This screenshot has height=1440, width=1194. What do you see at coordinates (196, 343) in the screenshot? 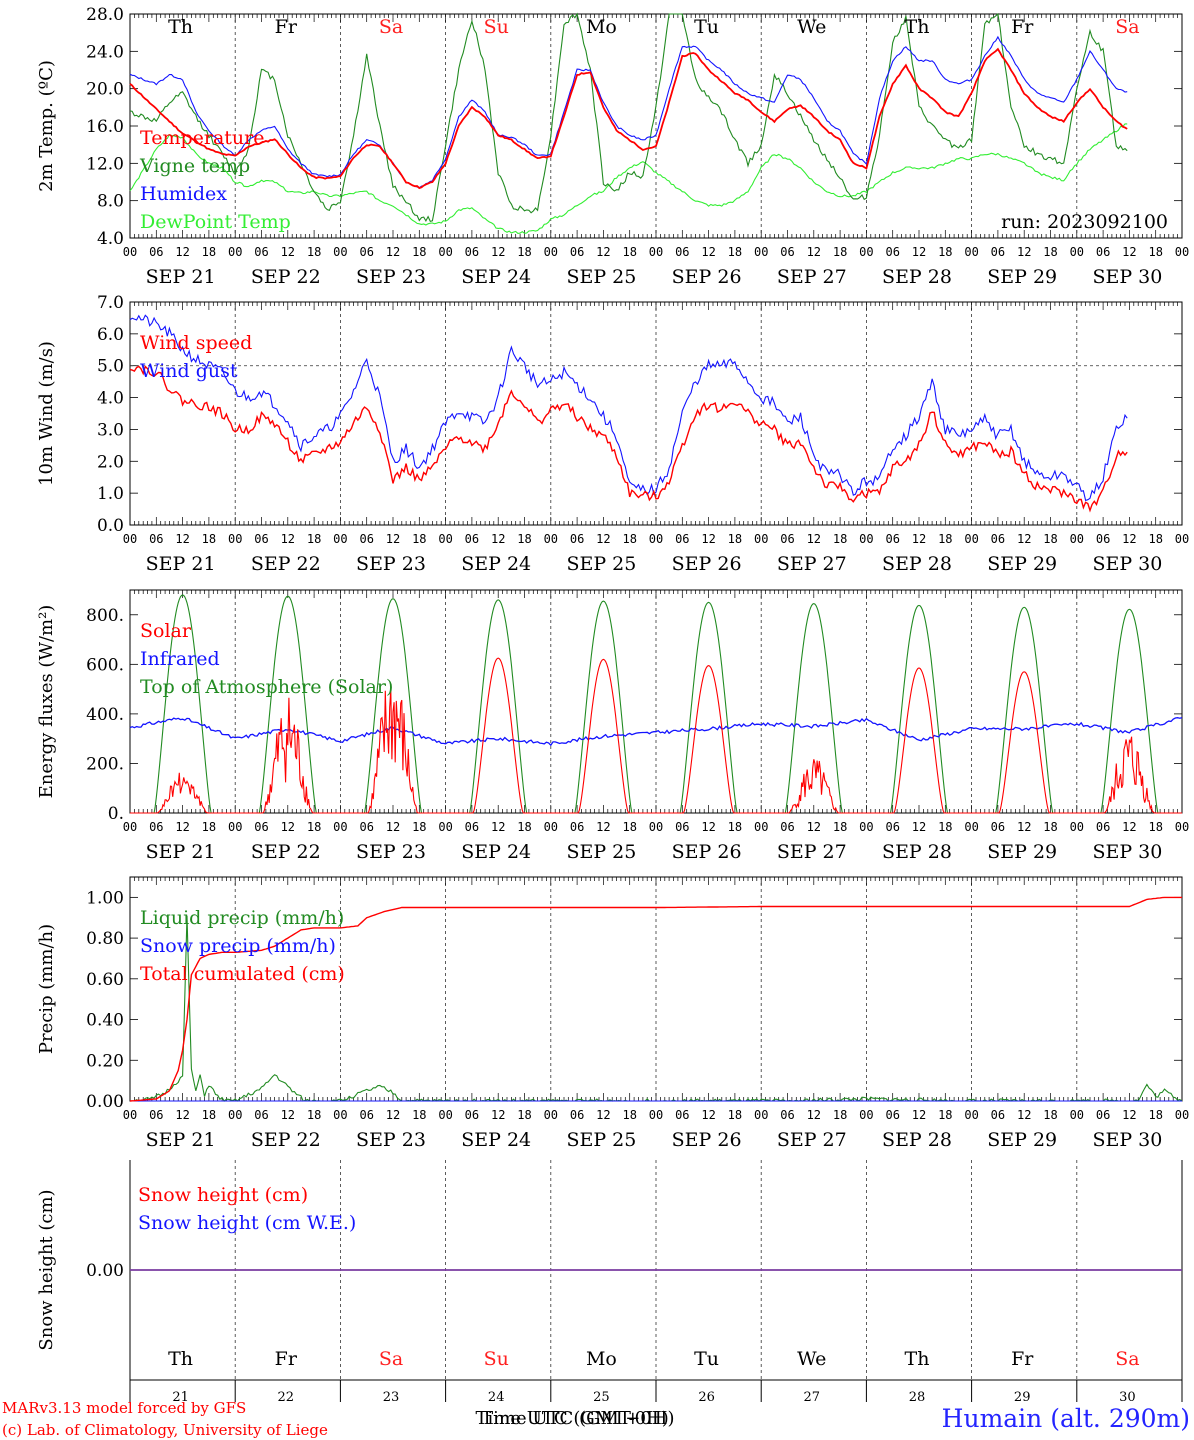
I see `legend-entry: Wind speed` at bounding box center [196, 343].